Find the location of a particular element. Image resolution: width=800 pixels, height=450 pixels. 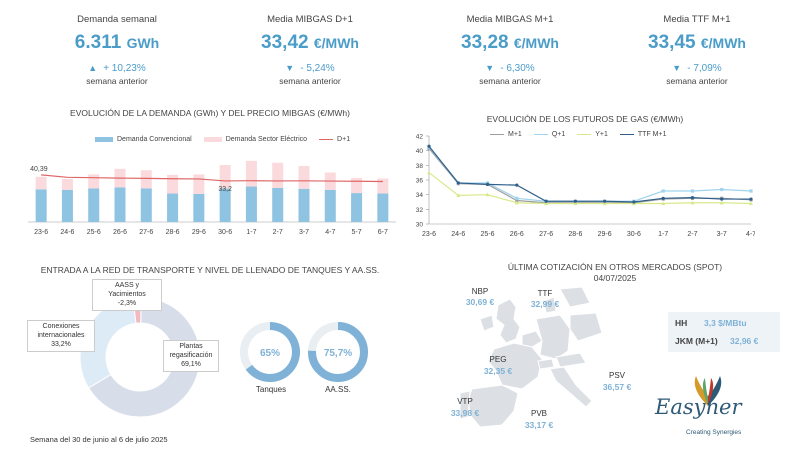

map-ireland is located at coordinates (487, 323).